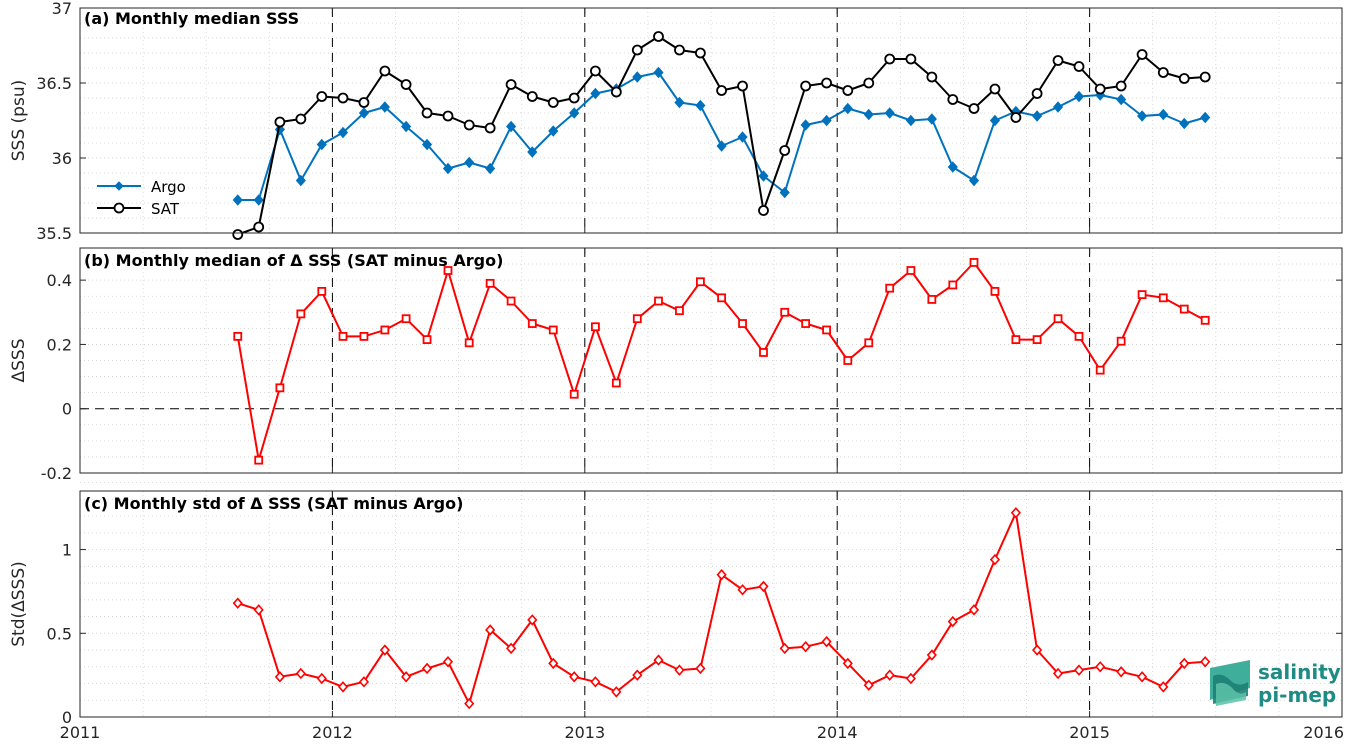  Describe the element at coordinates (19, 120) in the screenshot. I see `panel-a-ylabel: SSS (psu)` at that location.